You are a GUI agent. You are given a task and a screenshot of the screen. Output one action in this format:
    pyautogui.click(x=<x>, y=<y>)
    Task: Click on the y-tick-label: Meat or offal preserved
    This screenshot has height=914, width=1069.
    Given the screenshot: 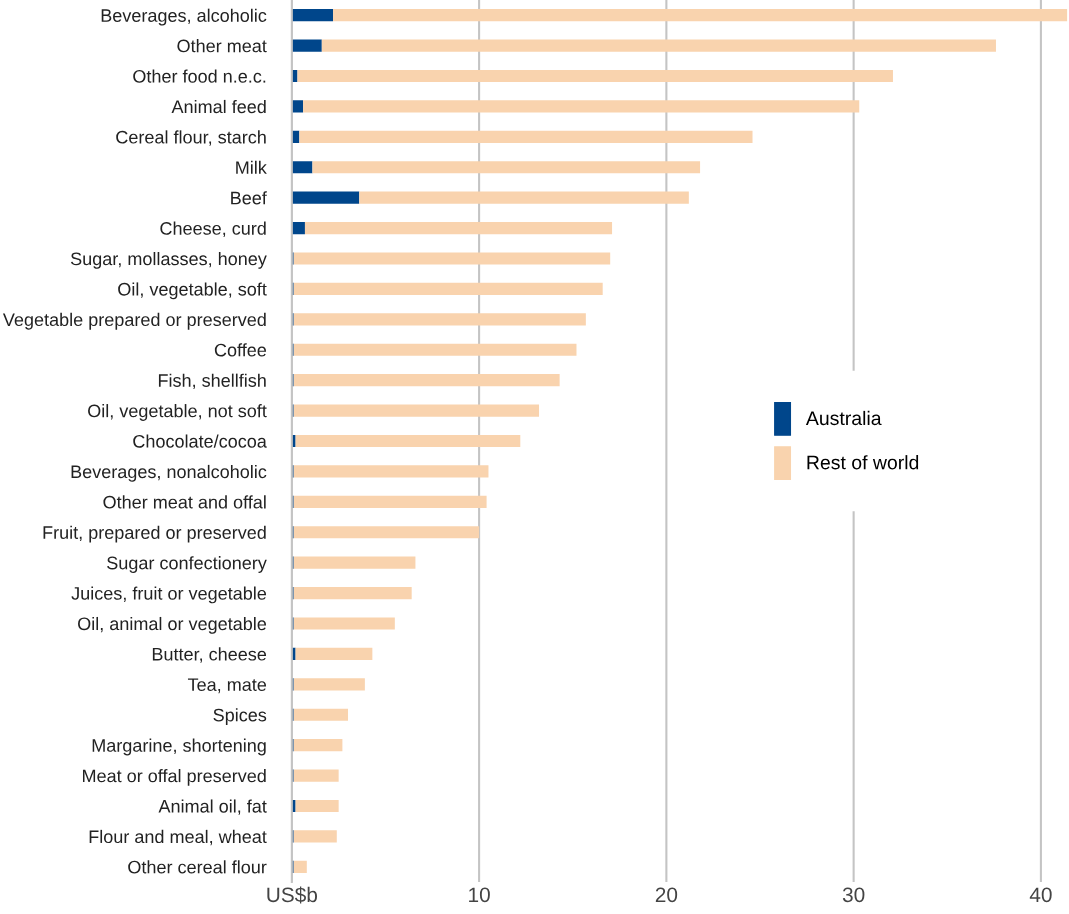 What is the action you would take?
    pyautogui.click(x=174, y=777)
    